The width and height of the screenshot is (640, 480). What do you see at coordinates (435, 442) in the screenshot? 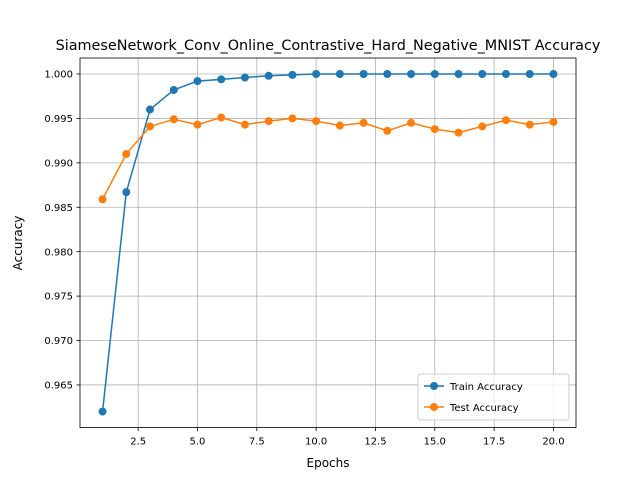
I see `x-tick-label: 15.0` at bounding box center [435, 442].